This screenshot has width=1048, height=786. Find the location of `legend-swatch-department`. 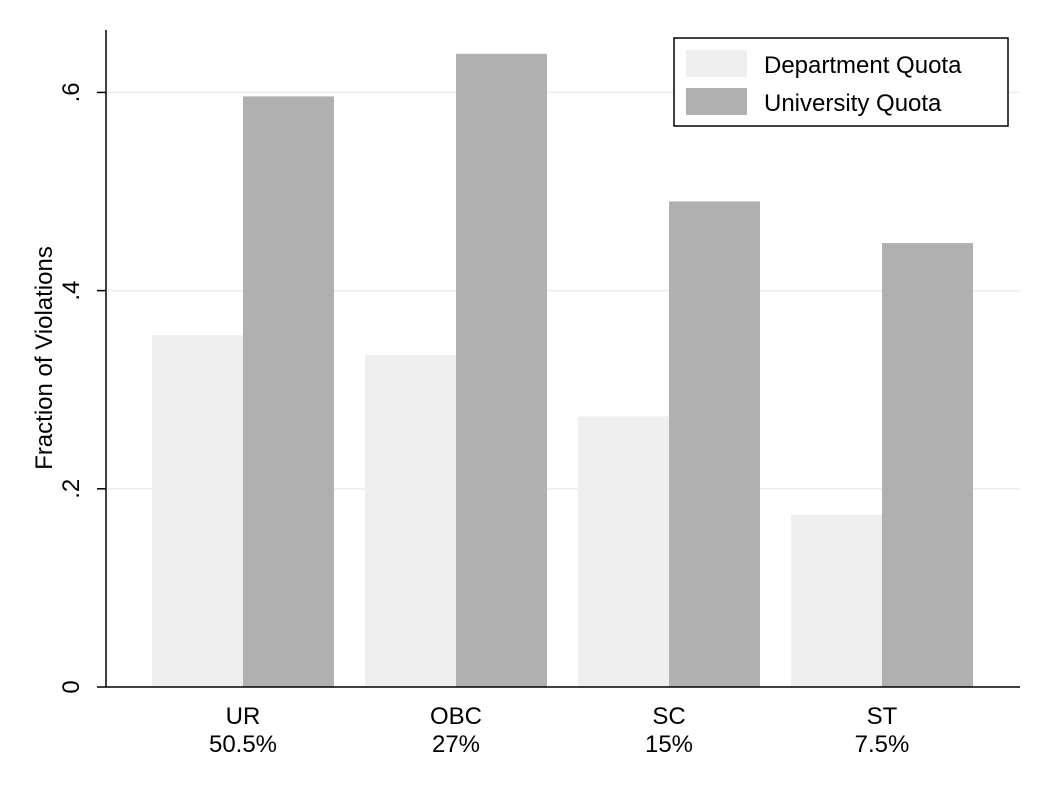

legend-swatch-department is located at coordinates (716, 63).